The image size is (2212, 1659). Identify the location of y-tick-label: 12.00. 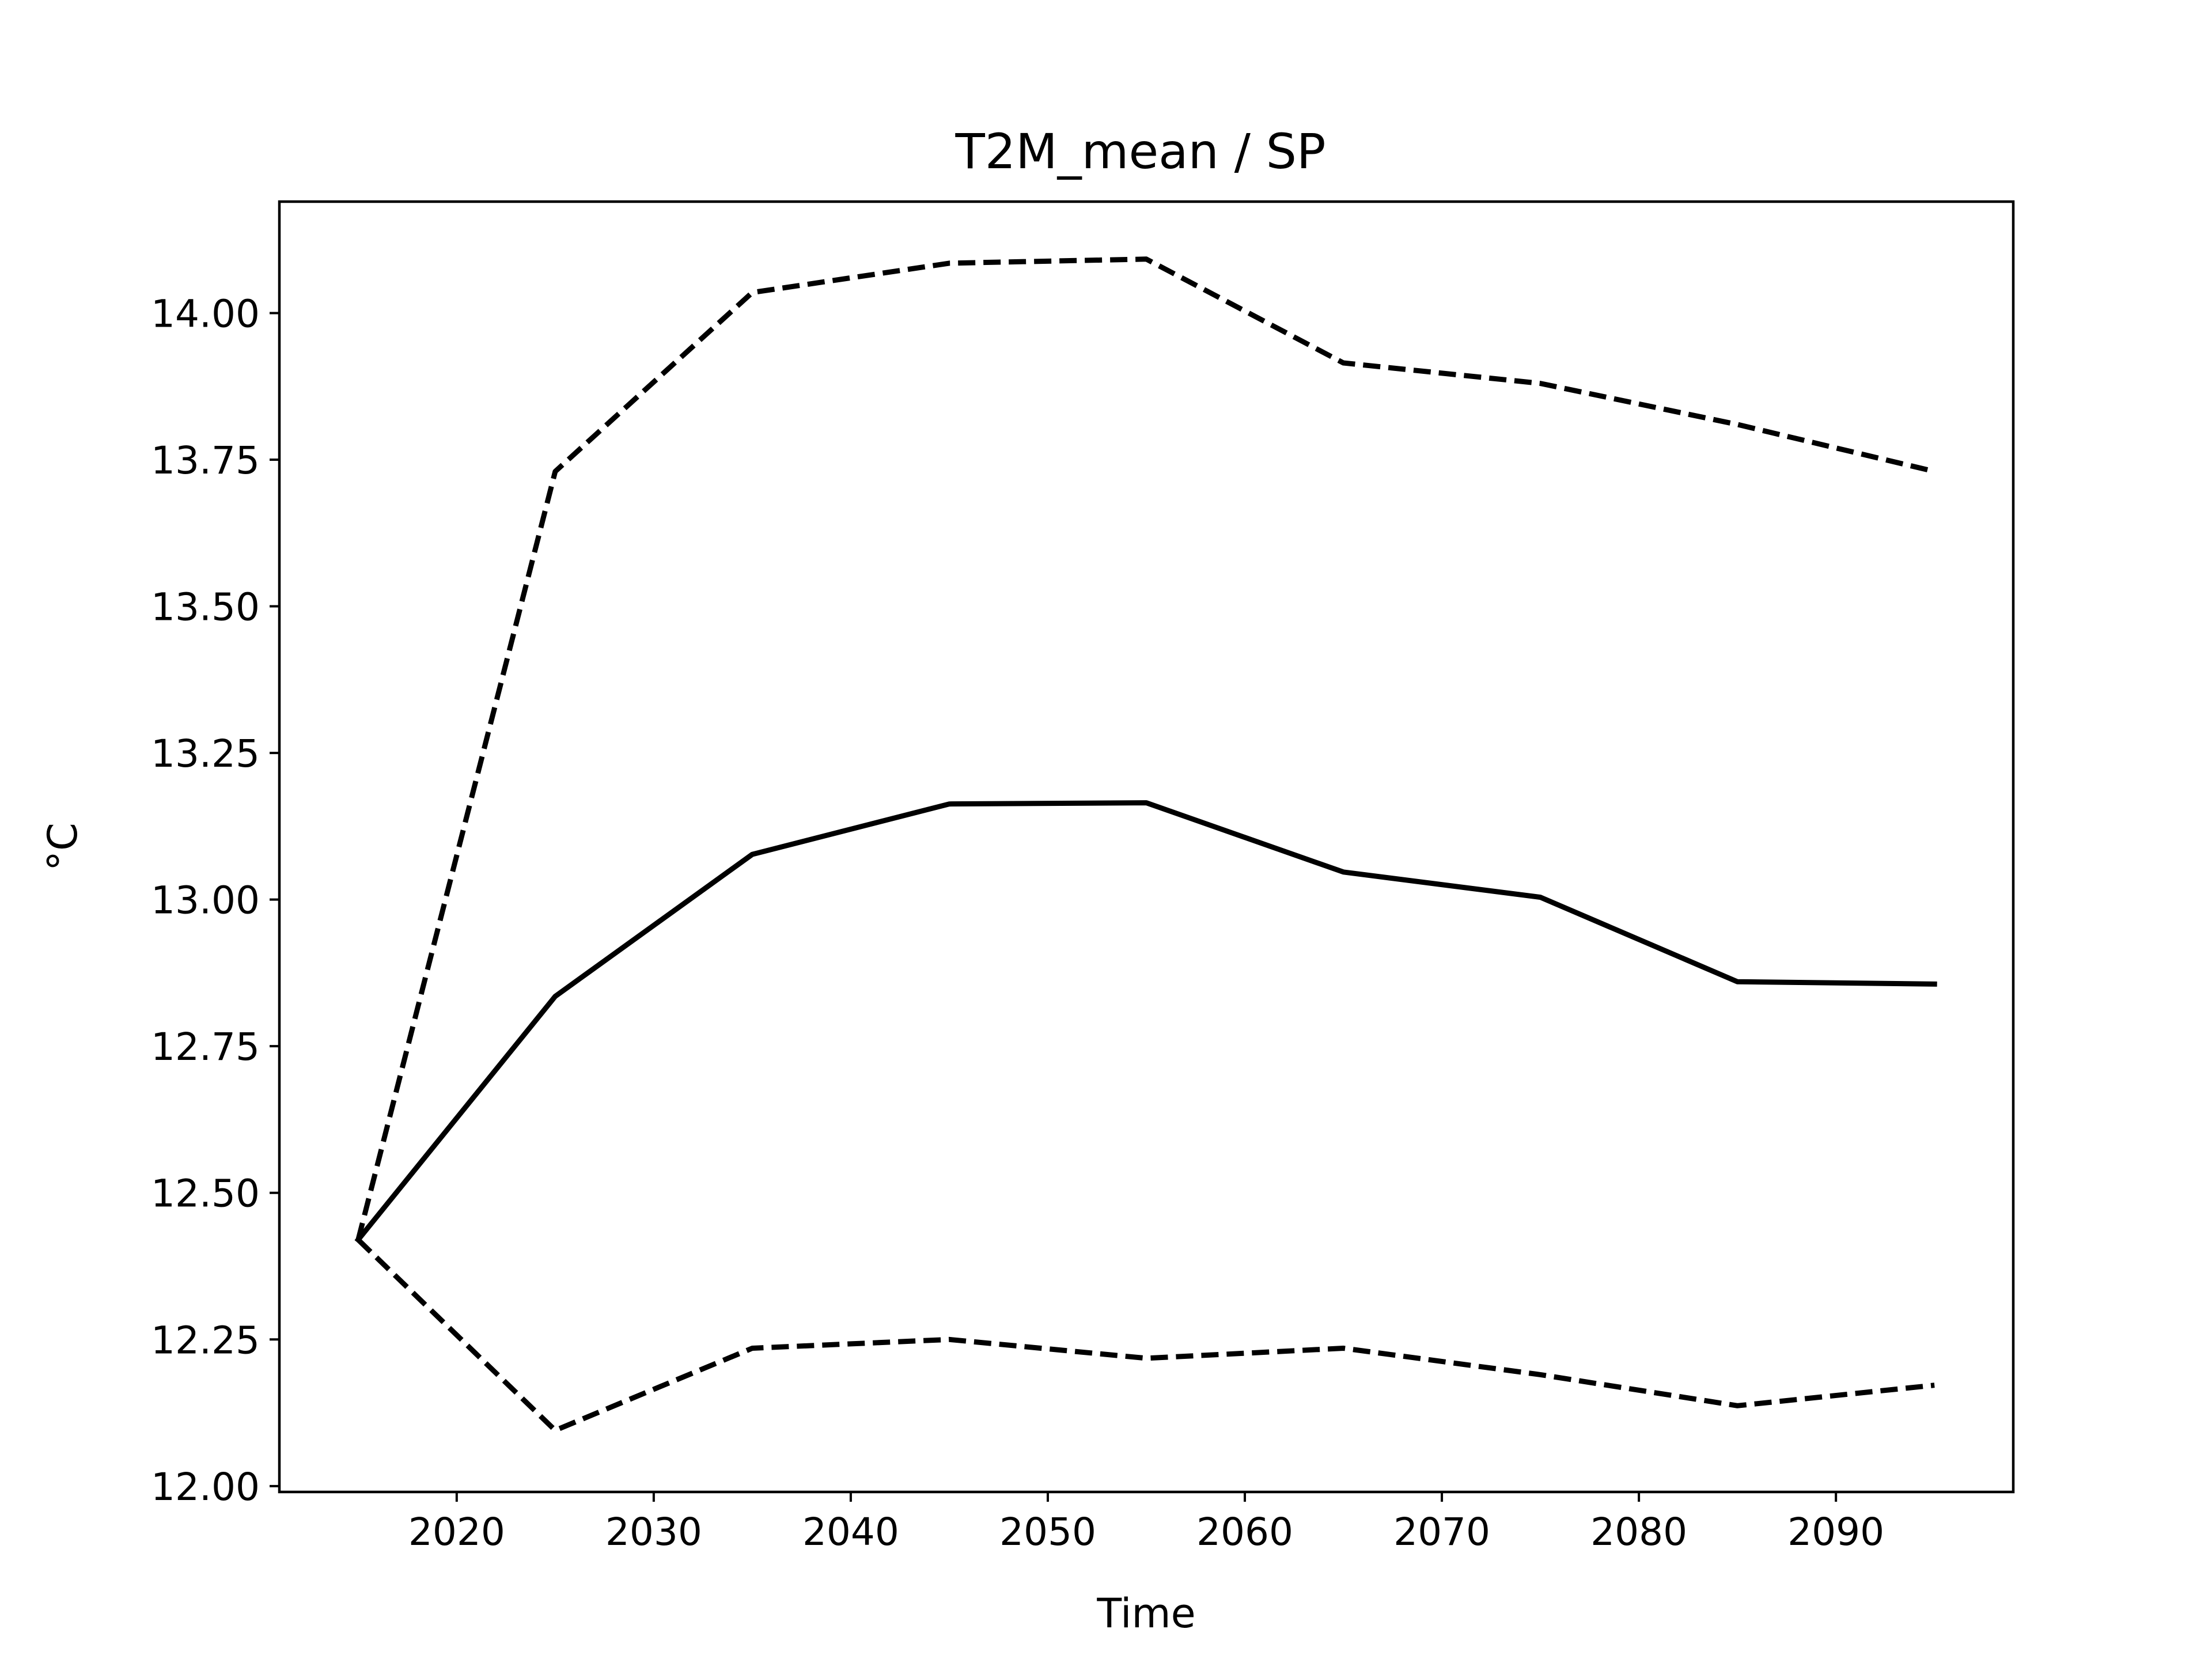
(205, 1487).